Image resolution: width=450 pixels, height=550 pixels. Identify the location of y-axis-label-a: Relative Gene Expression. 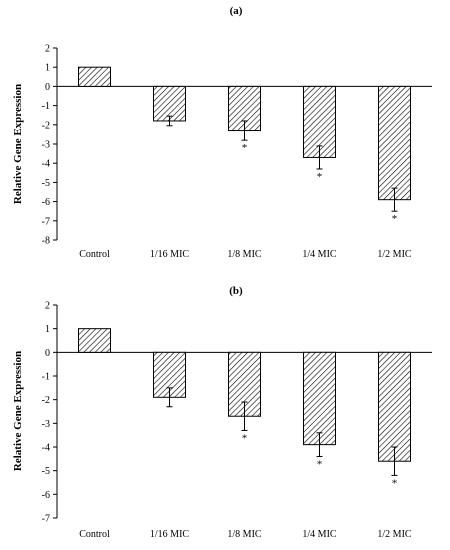
(18, 144).